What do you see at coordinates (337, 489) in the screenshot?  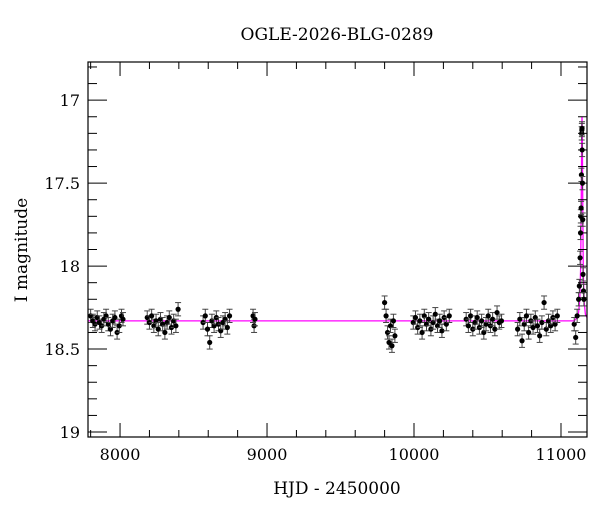 I see `x-axis-label: HJD - 2450000` at bounding box center [337, 489].